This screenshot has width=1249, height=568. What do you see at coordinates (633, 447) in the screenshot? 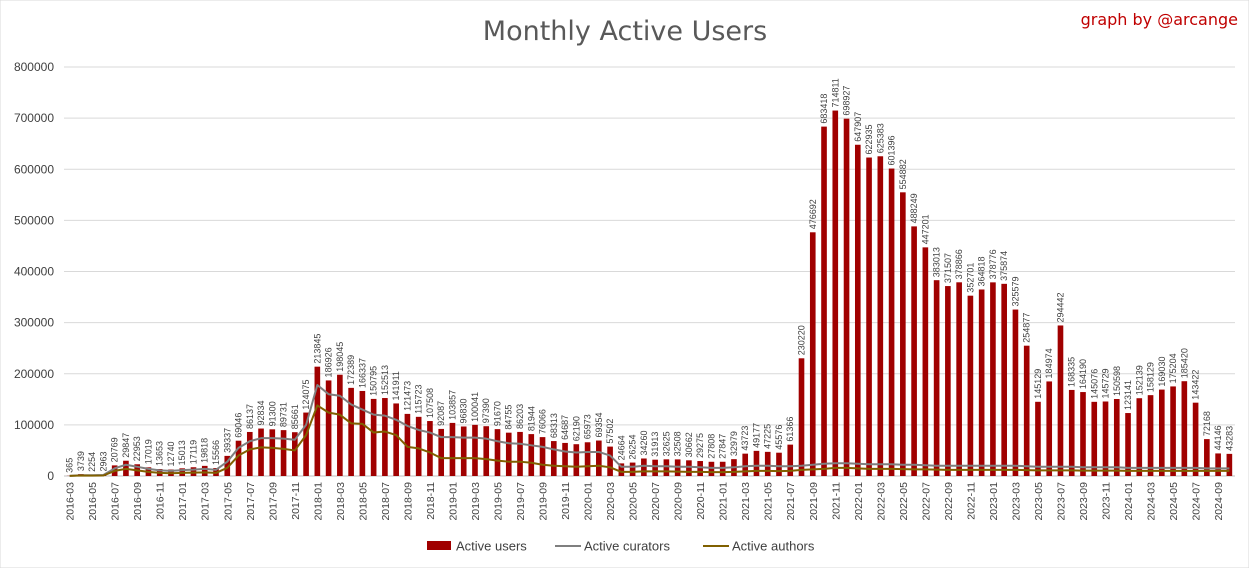
I see `data-label: 26254` at bounding box center [633, 447].